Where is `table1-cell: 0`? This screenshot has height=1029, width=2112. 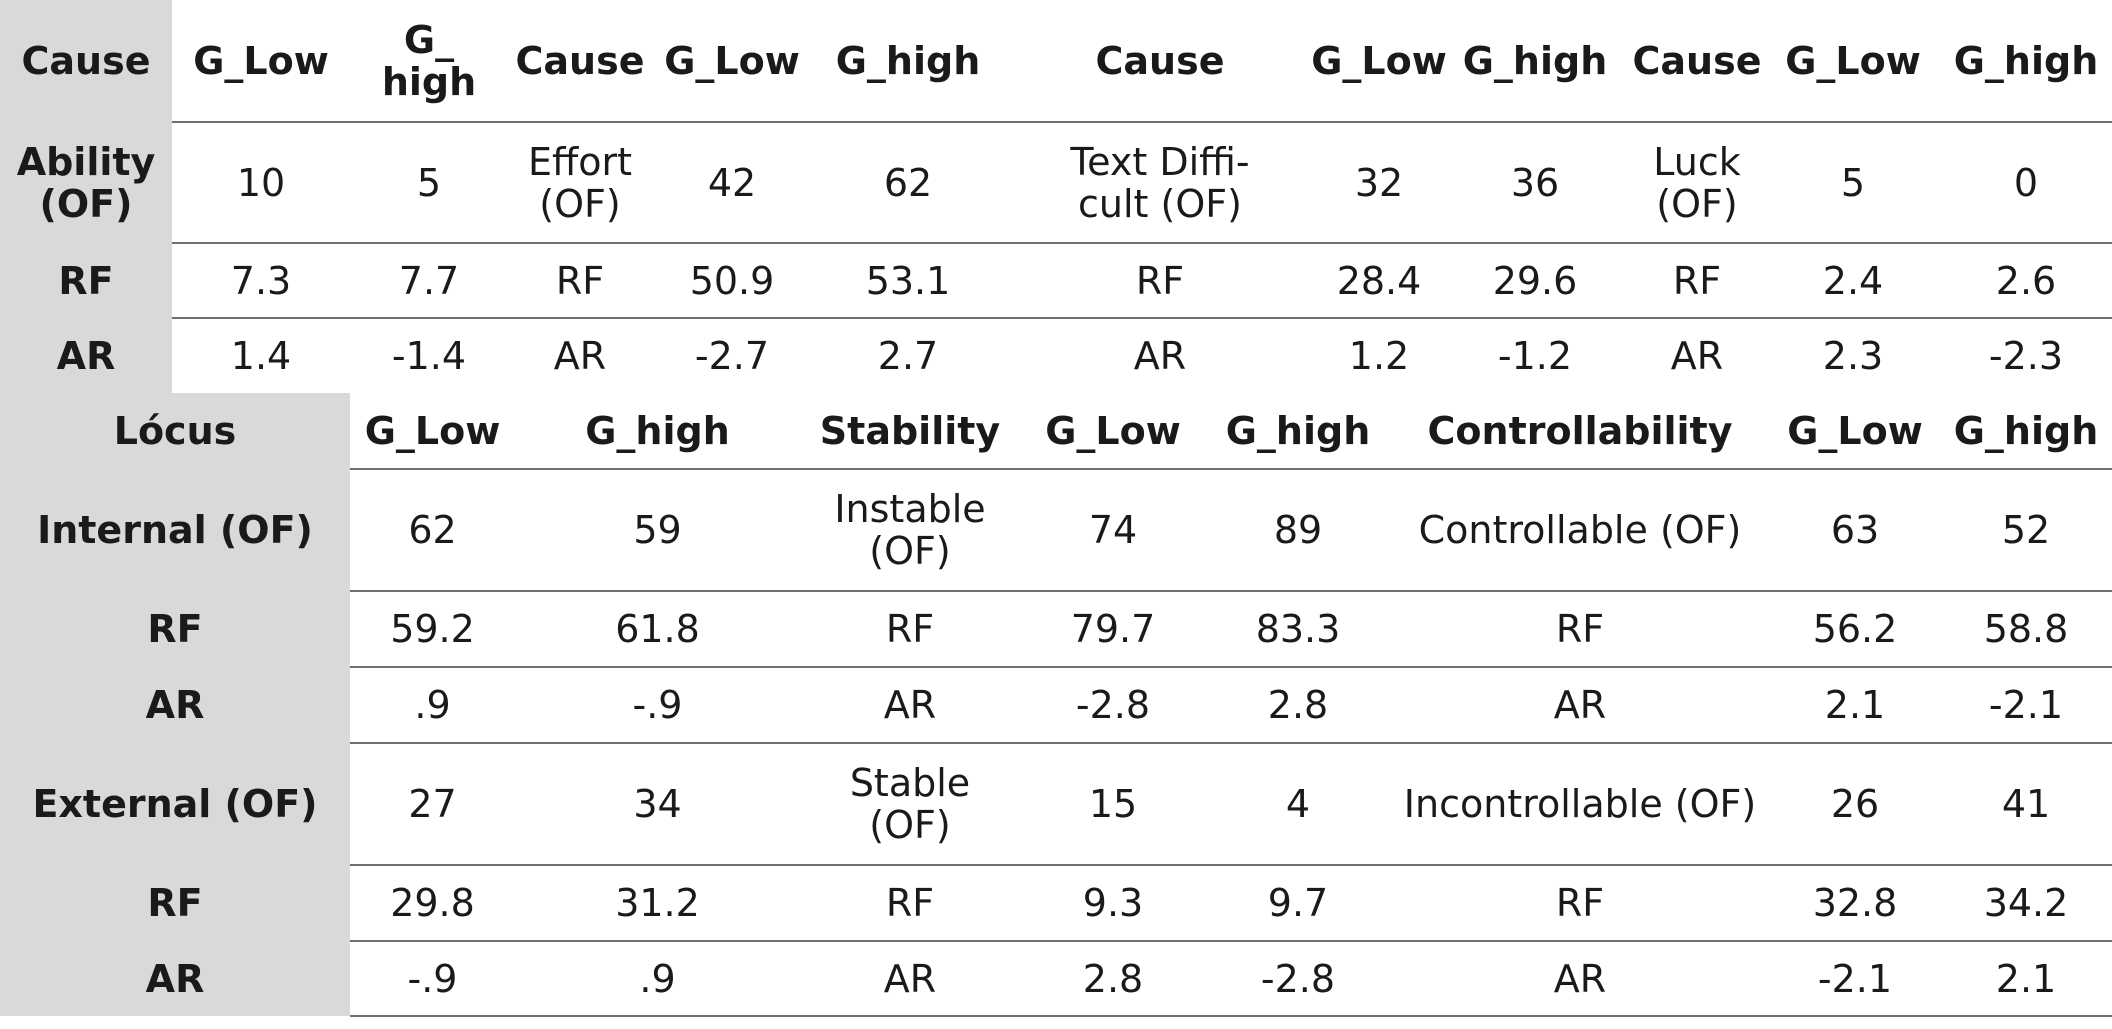
table1-cell: 0 is located at coordinates (2026, 182).